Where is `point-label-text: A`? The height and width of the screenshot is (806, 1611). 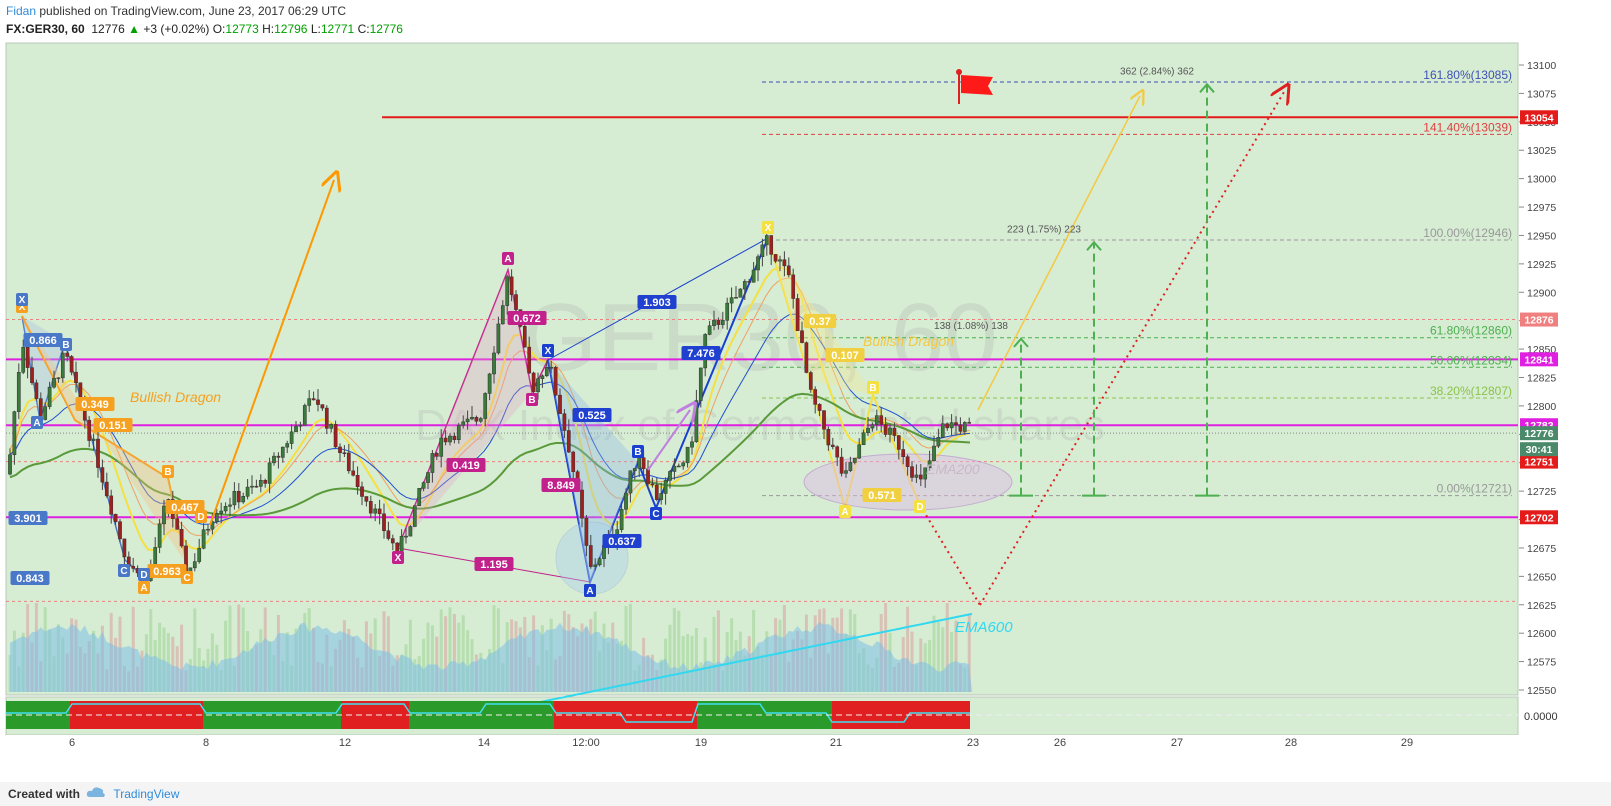
point-label-text: A is located at coordinates (36, 423).